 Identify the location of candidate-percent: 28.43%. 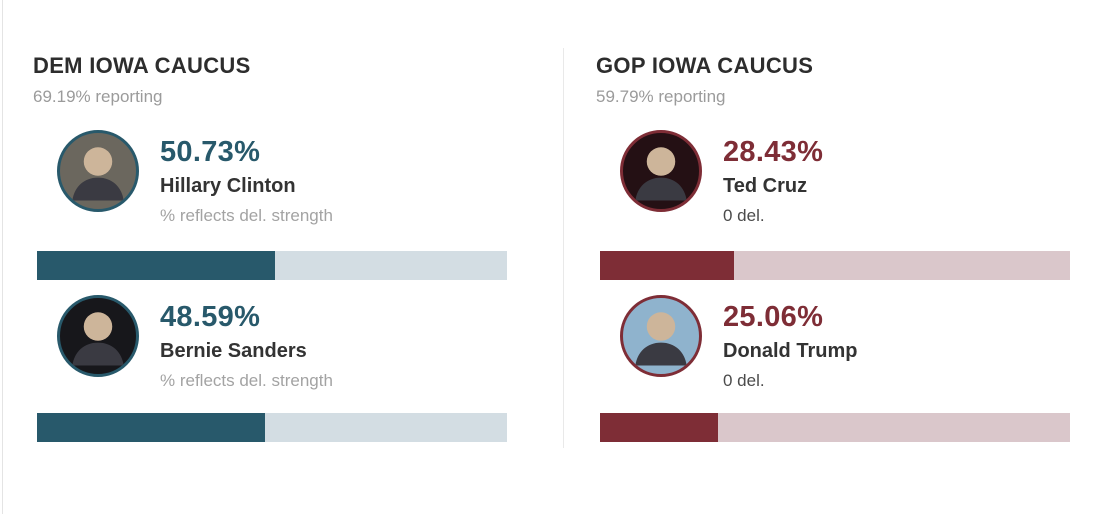
(773, 152).